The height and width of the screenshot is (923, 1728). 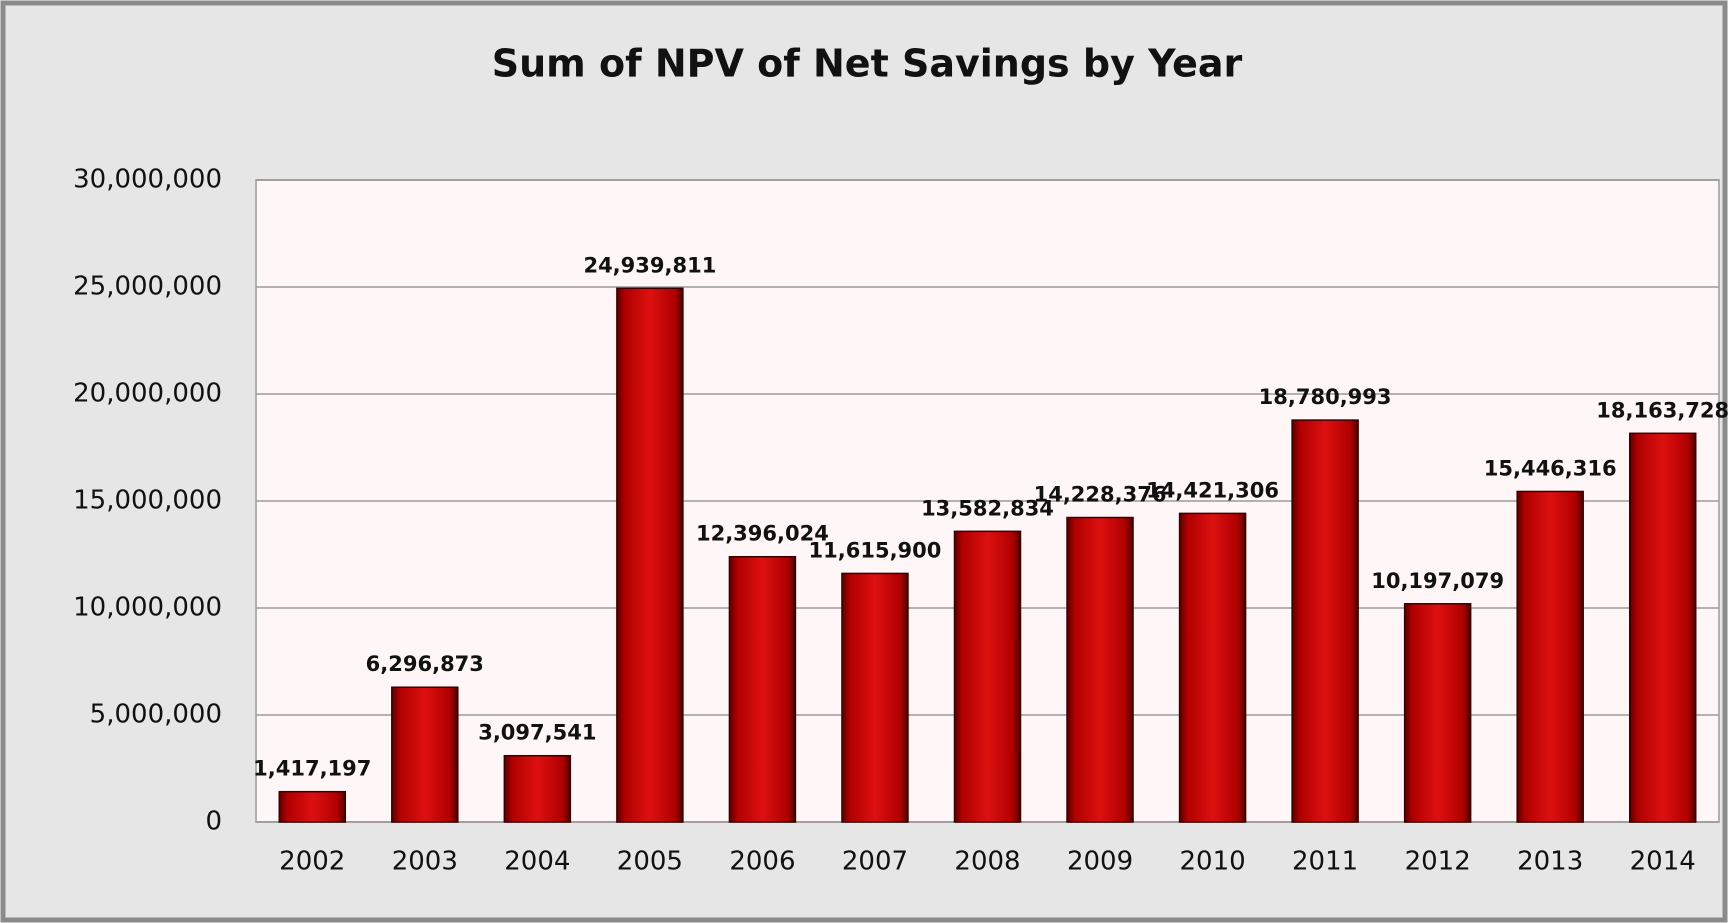 I want to click on data-label: 3,097,541, so click(x=537, y=733).